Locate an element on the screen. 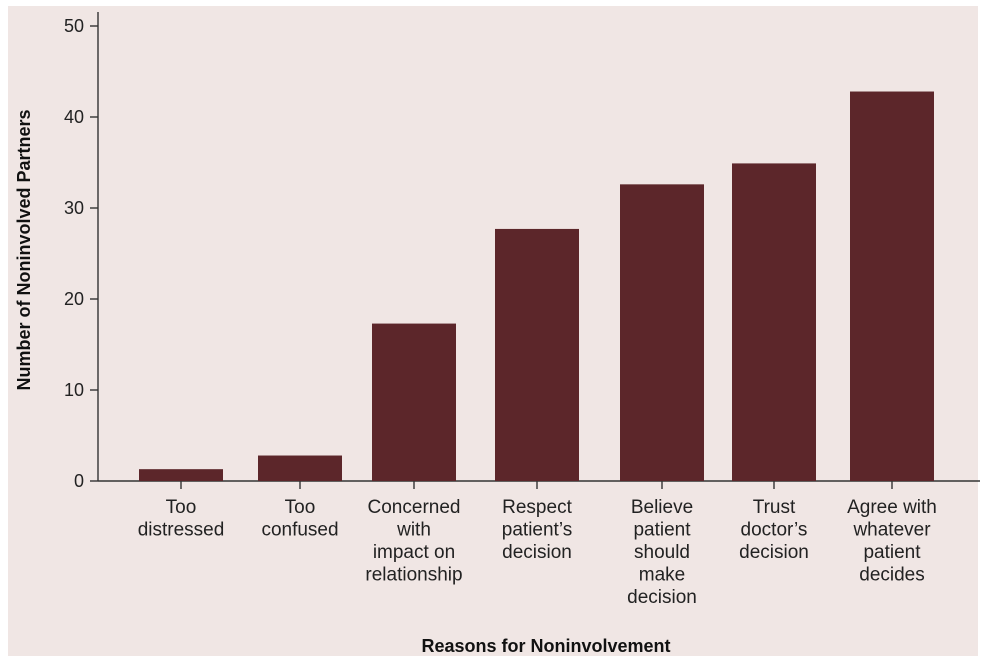  x-axis-title: Reasons for Noninvolvement is located at coordinates (545, 646).